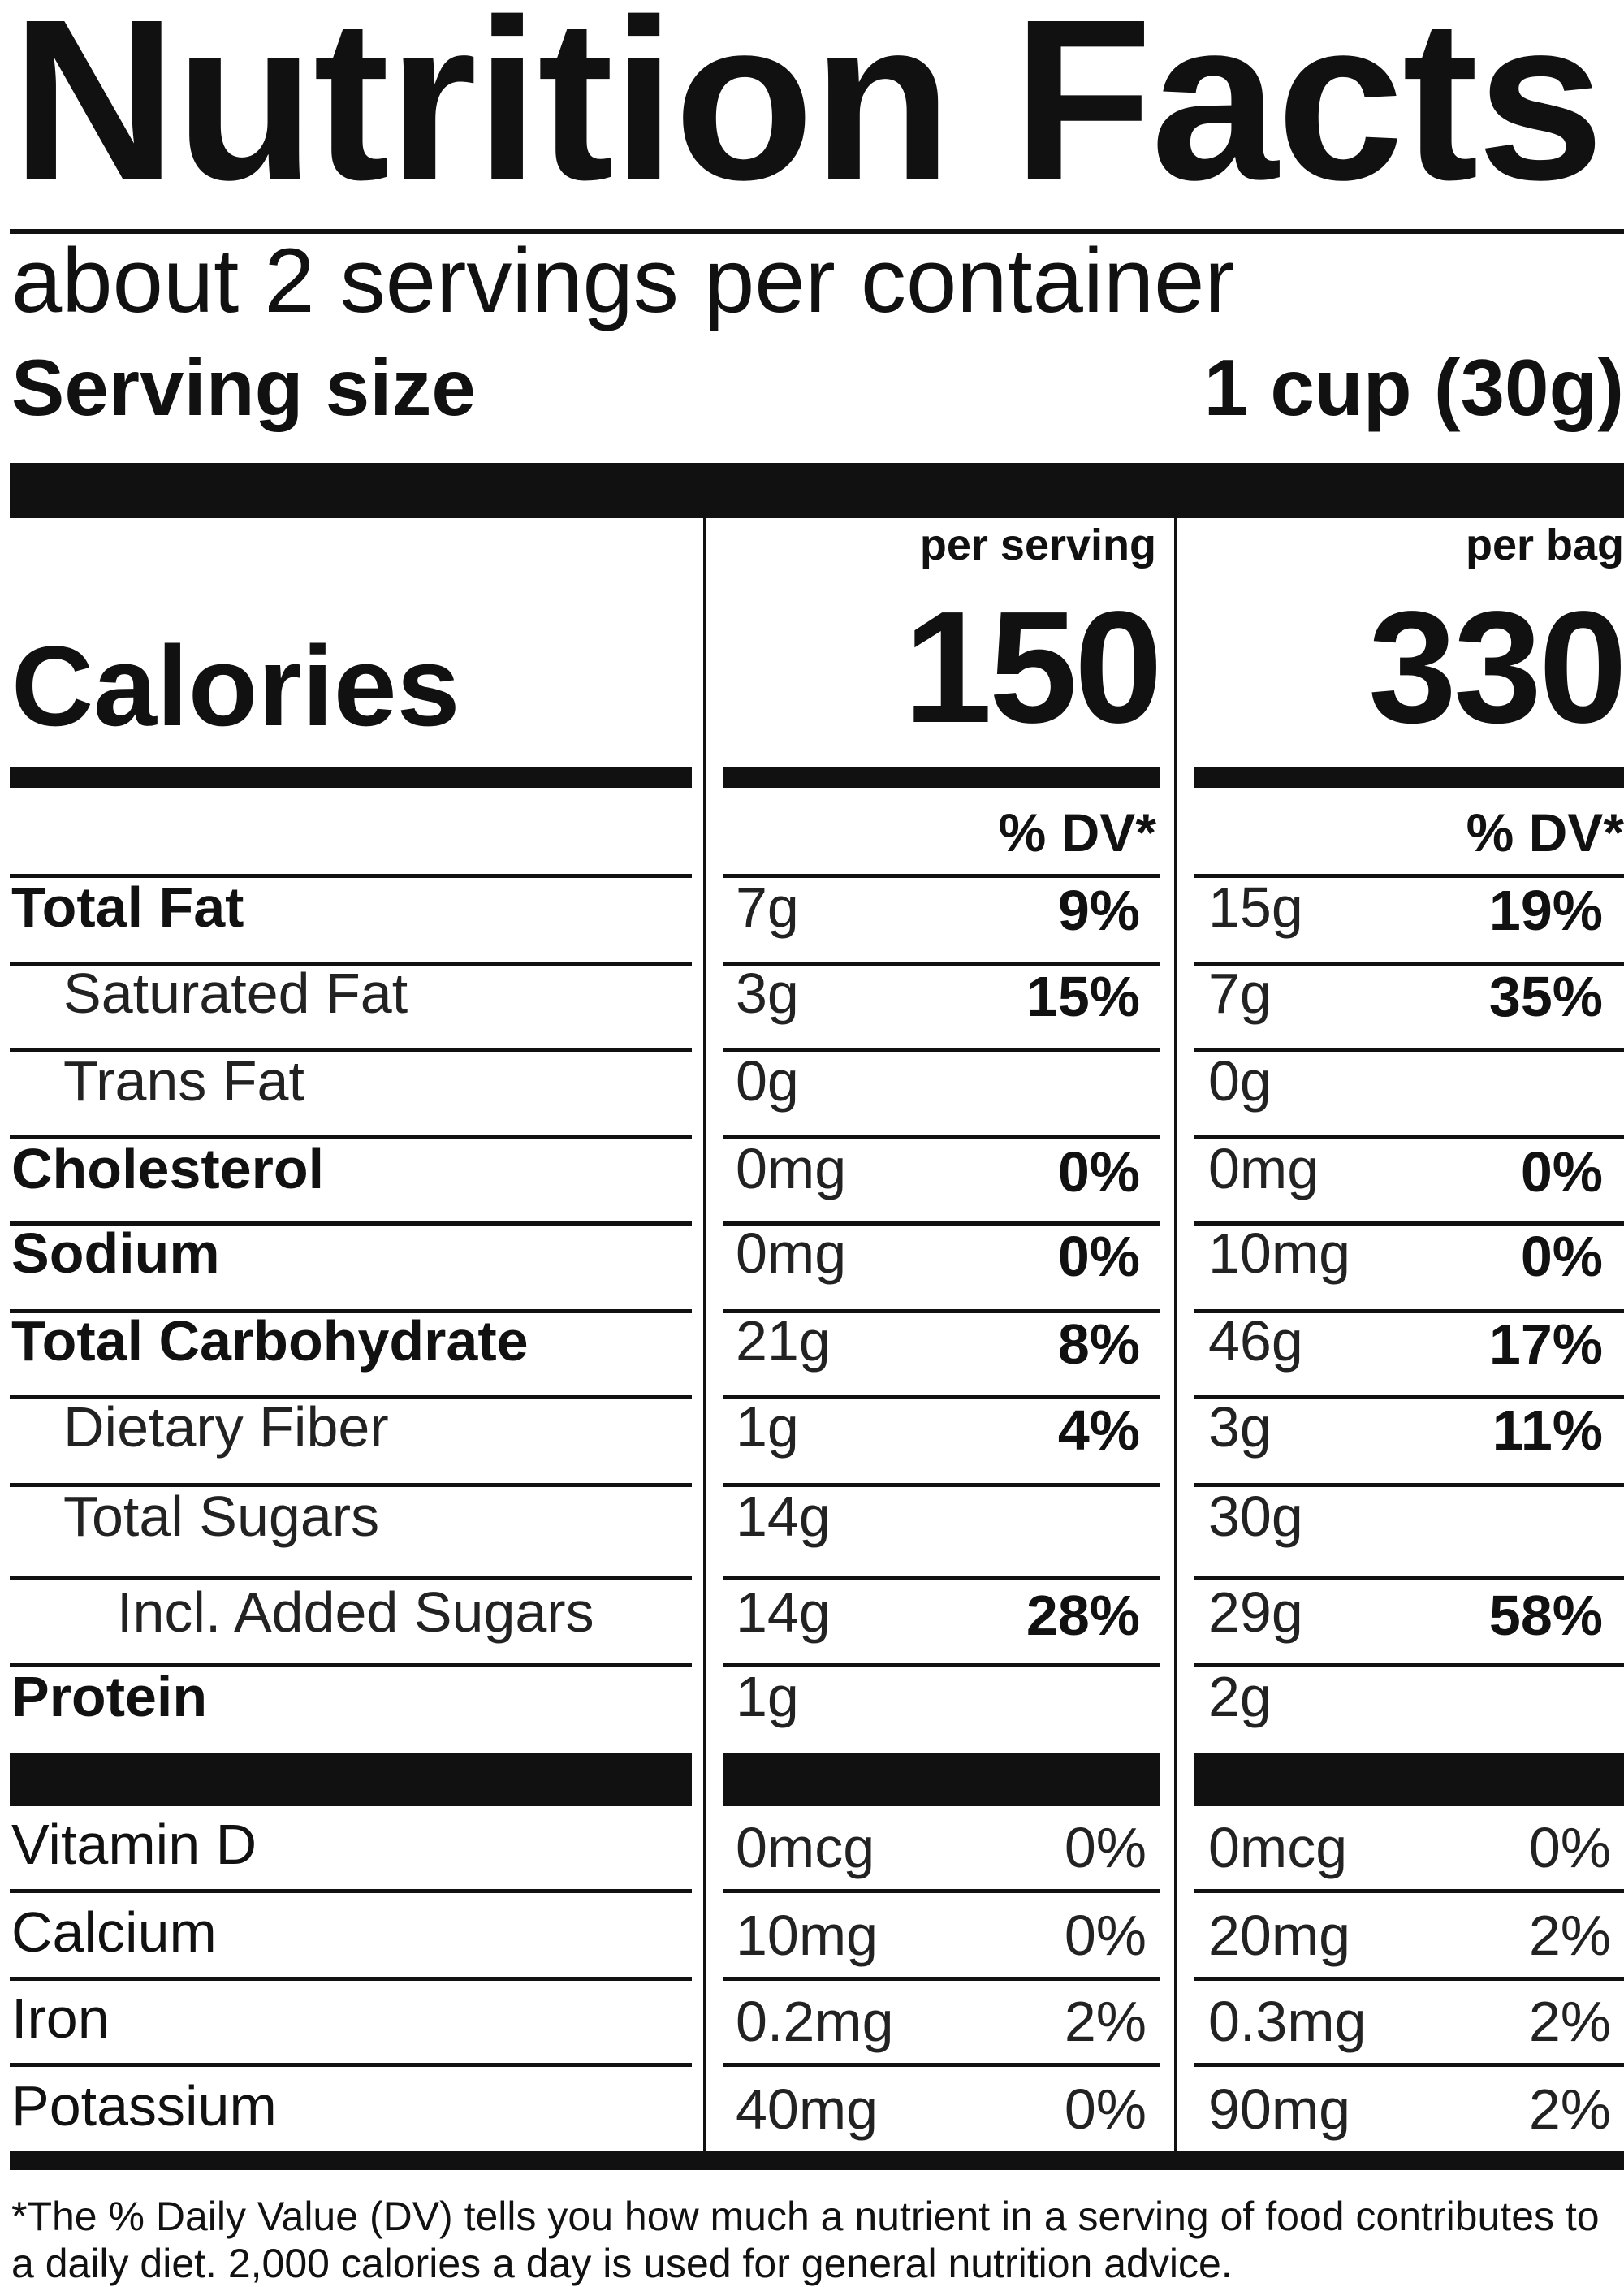 The width and height of the screenshot is (1624, 2287). What do you see at coordinates (806, 1847) in the screenshot?
I see `serving-amount: 0mcg` at bounding box center [806, 1847].